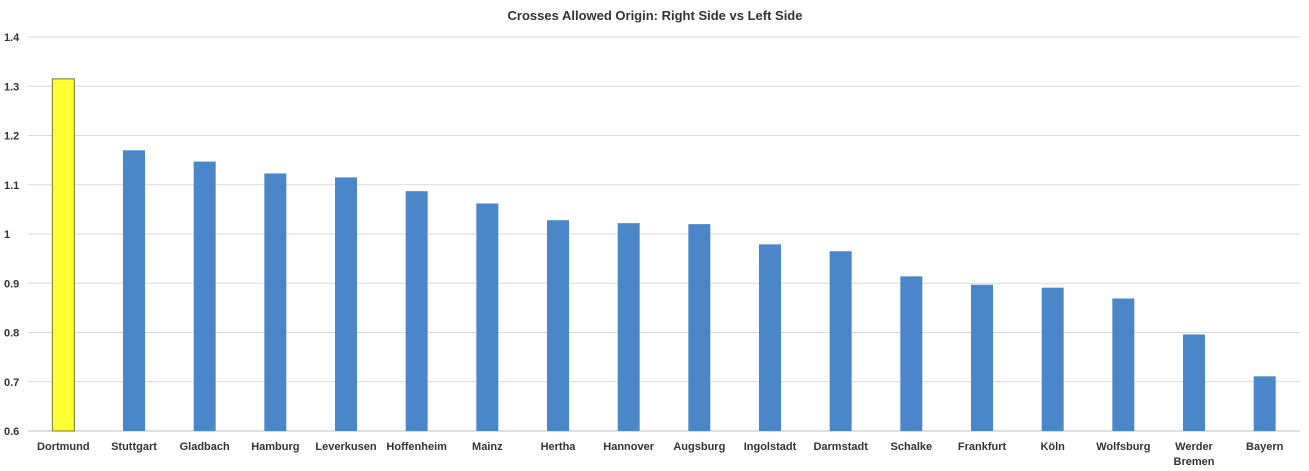 The width and height of the screenshot is (1309, 471). What do you see at coordinates (204, 296) in the screenshot?
I see `bar-gladbach` at bounding box center [204, 296].